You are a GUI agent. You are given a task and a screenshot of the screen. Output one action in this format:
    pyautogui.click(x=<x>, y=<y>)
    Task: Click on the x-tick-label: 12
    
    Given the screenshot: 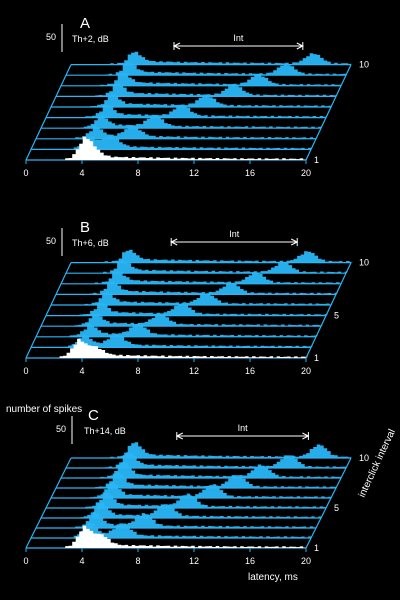 What is the action you would take?
    pyautogui.click(x=194, y=371)
    